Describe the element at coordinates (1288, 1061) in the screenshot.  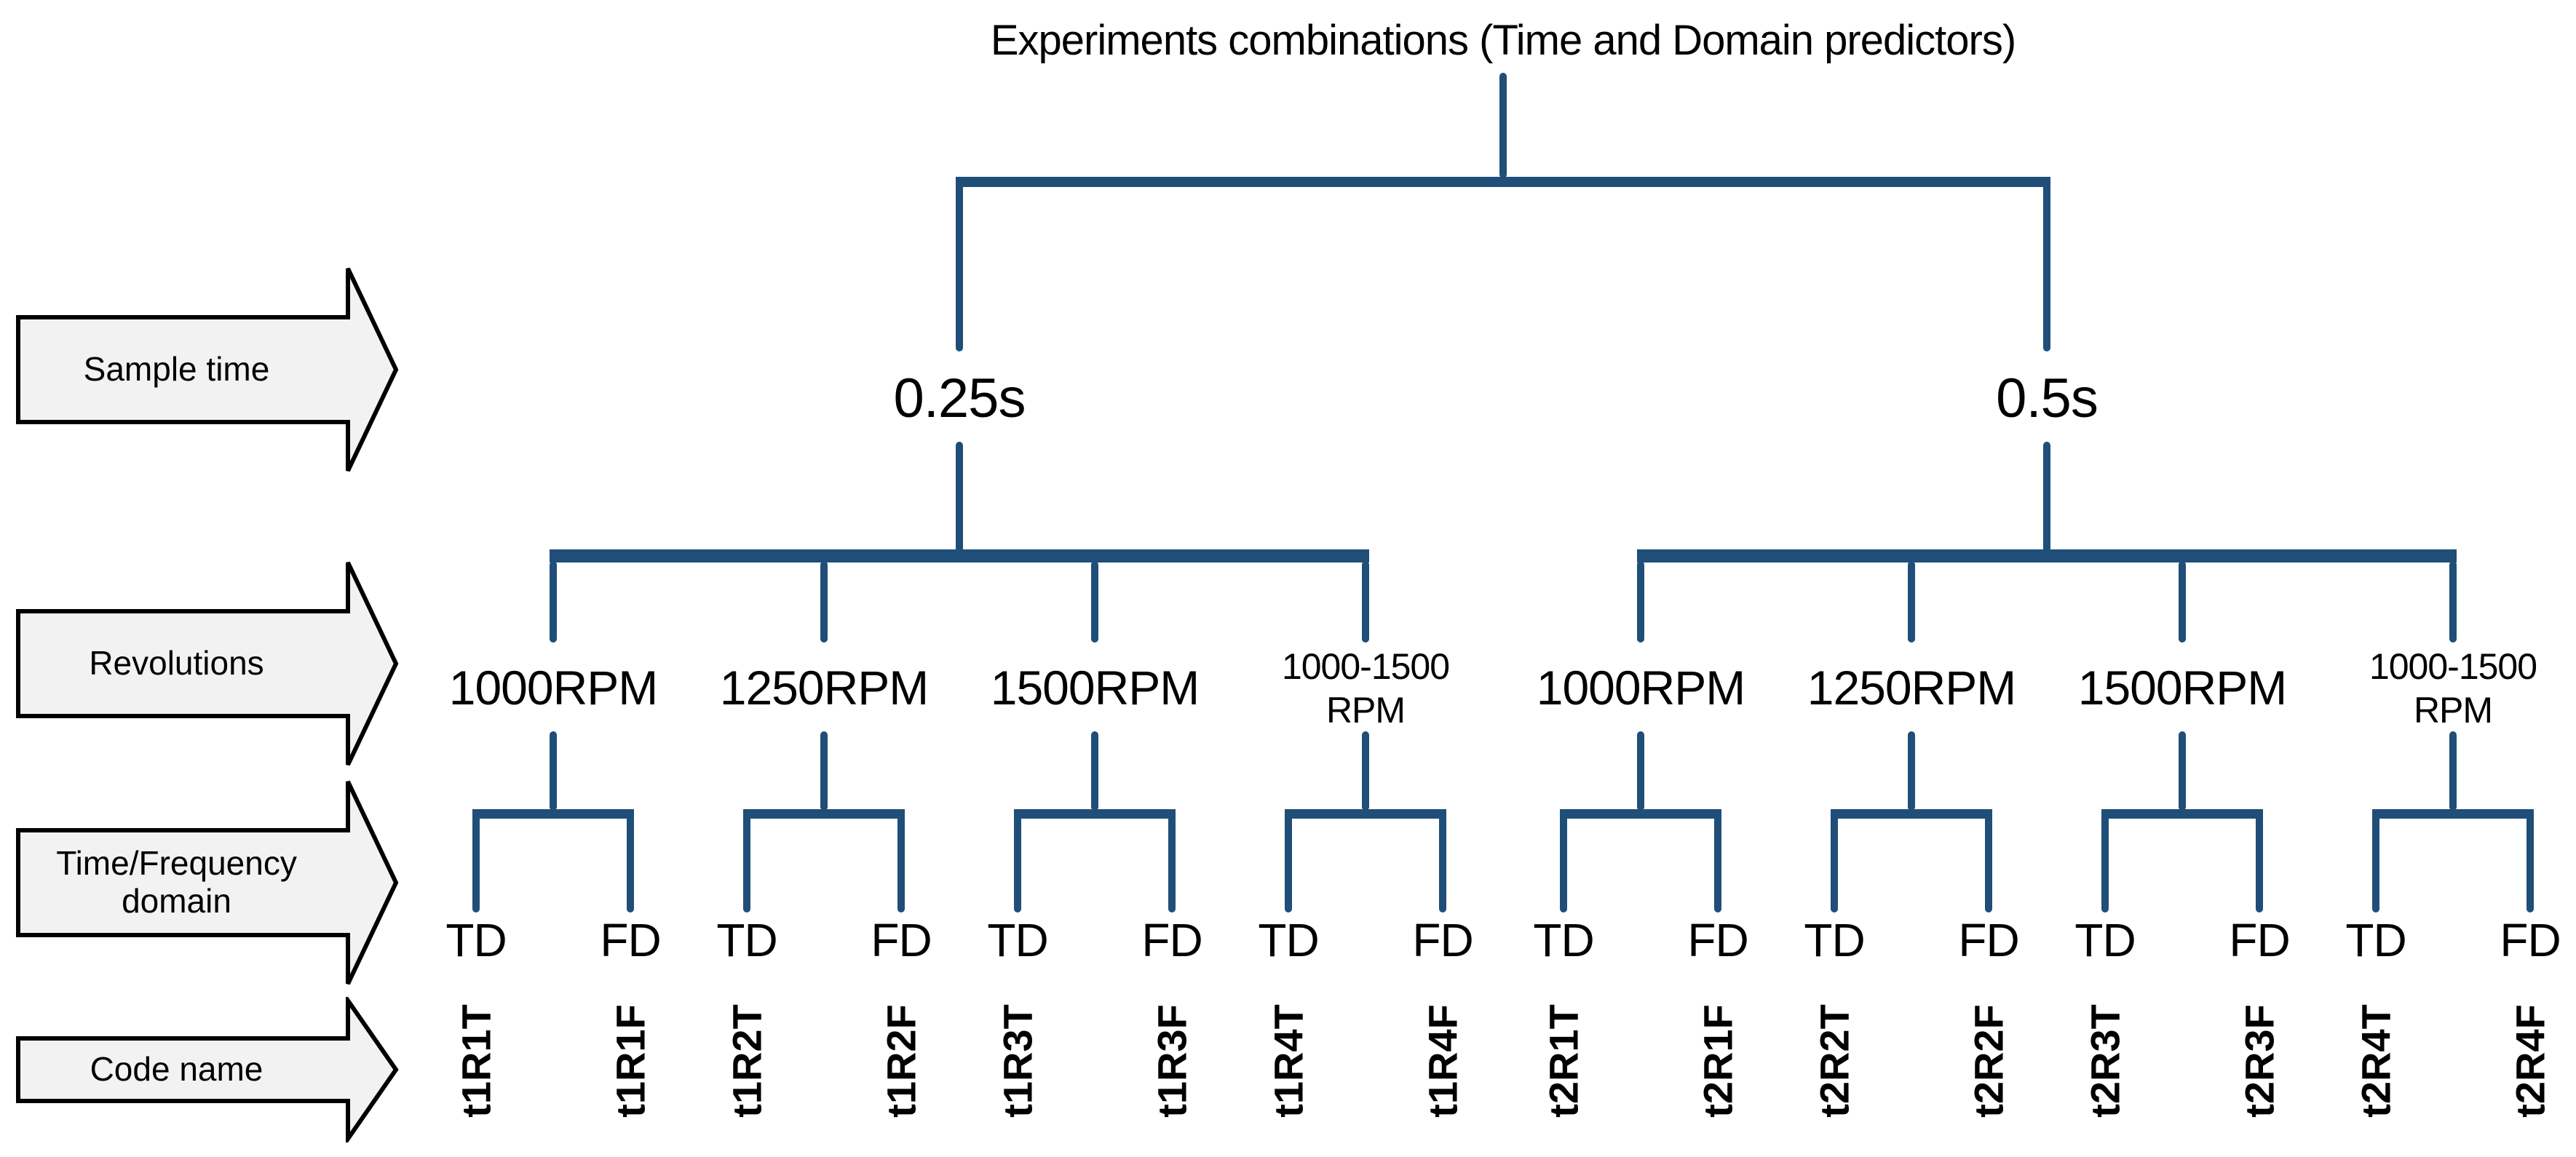
I see `code-label: t1R4T` at that location.